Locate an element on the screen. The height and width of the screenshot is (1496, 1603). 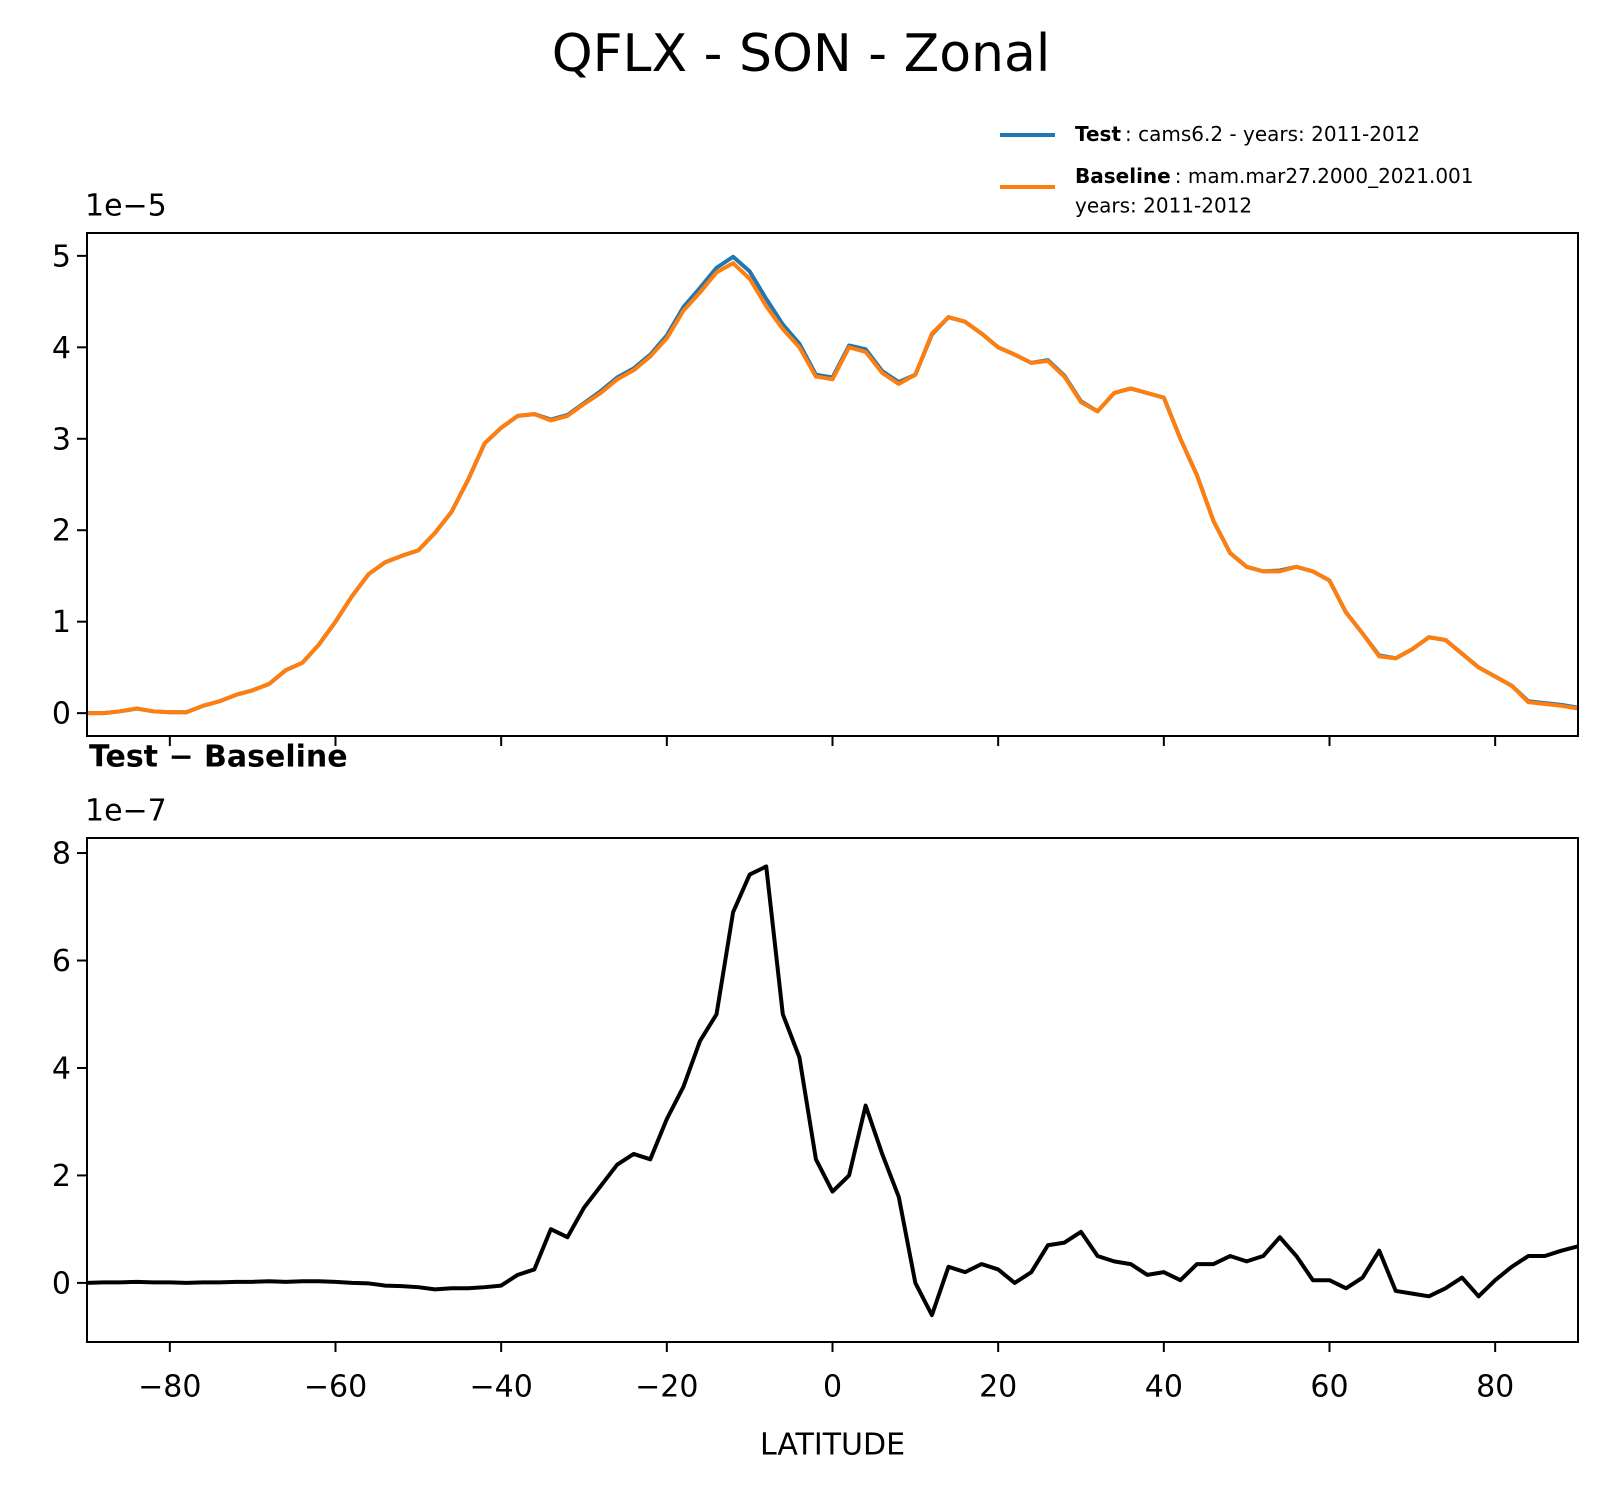
y-tick-label: 1 is located at coordinates (61, 622).